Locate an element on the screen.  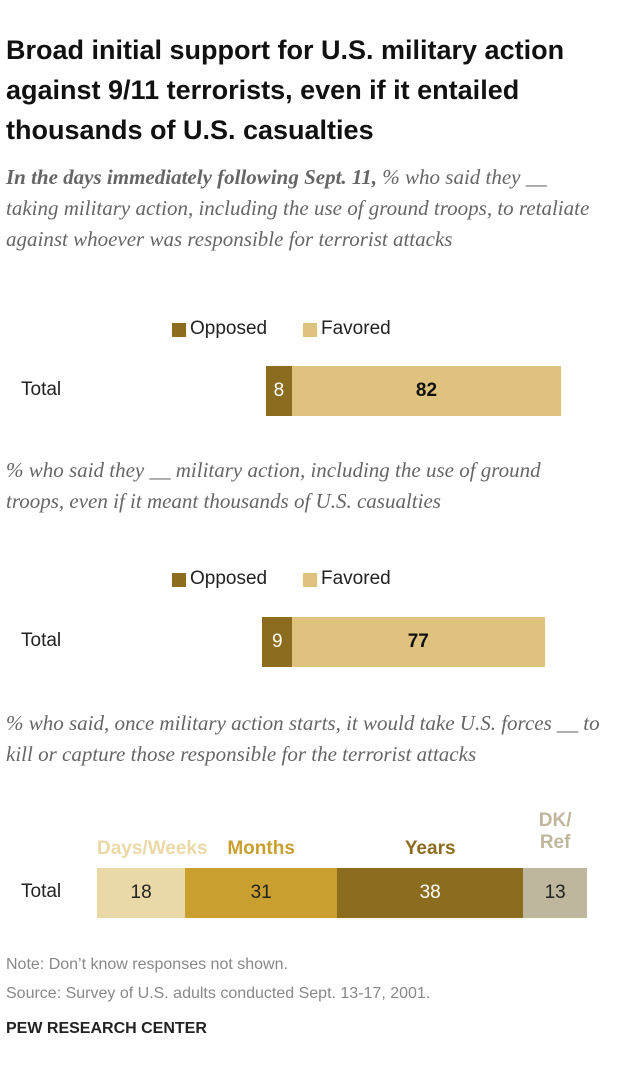
value-label: 82 is located at coordinates (426, 390).